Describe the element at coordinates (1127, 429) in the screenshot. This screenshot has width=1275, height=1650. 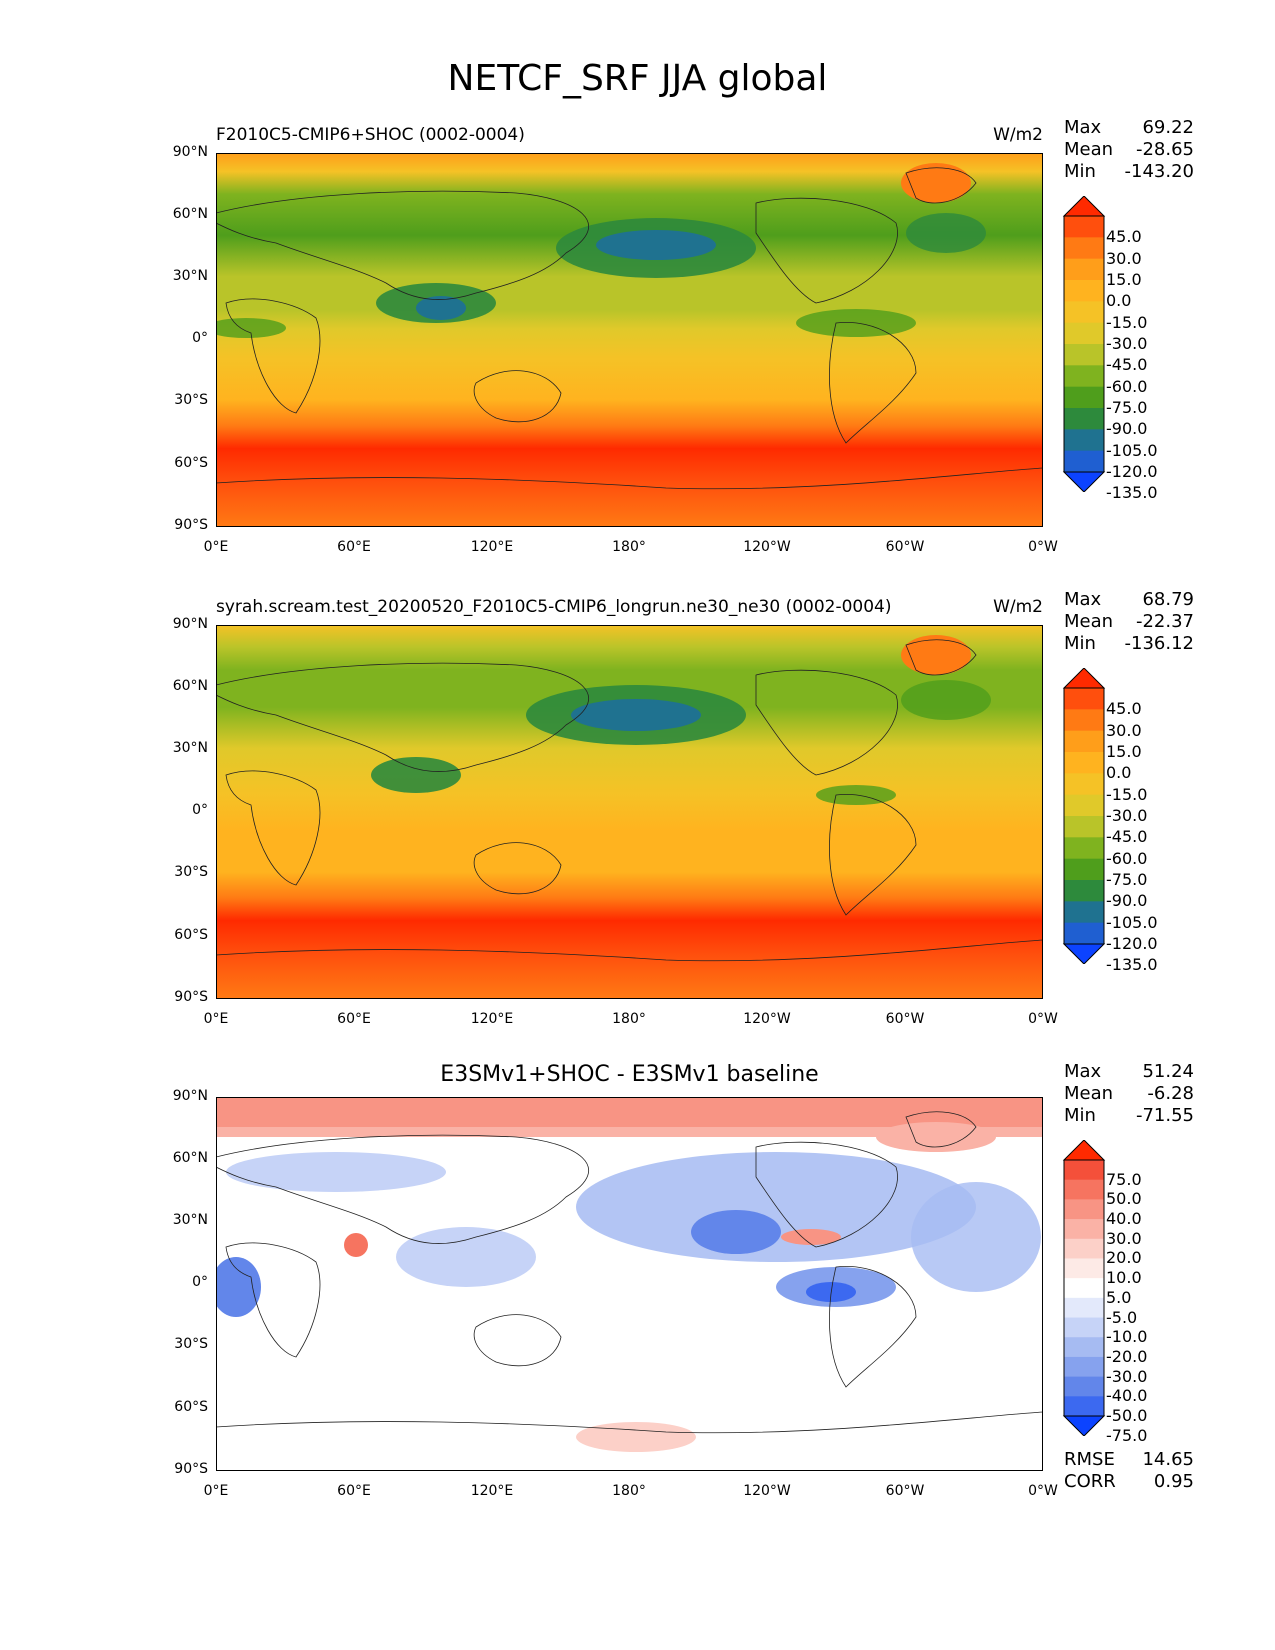
I see `colorbar-tick-label: -90.0` at that location.